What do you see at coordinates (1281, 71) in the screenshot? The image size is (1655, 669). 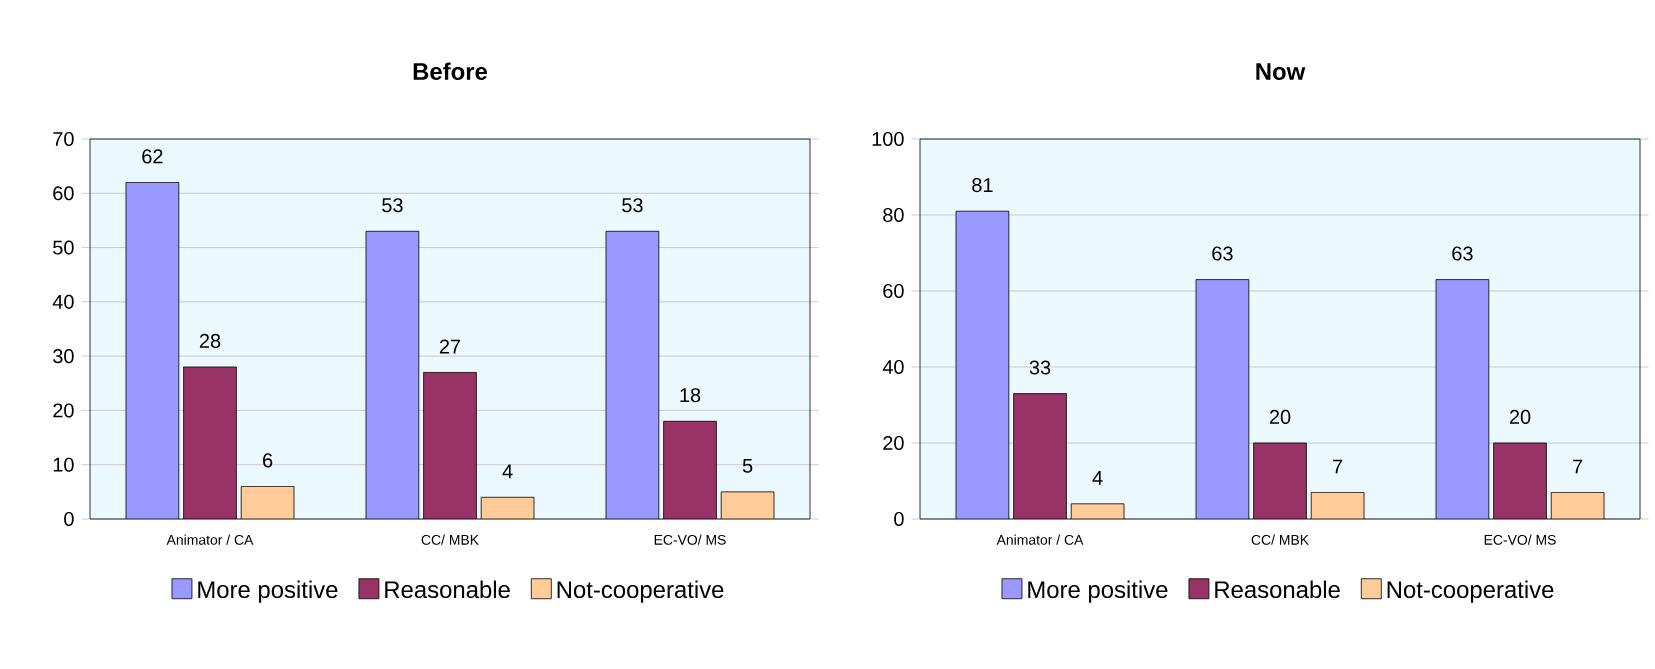 I see `chart-title: Now` at bounding box center [1281, 71].